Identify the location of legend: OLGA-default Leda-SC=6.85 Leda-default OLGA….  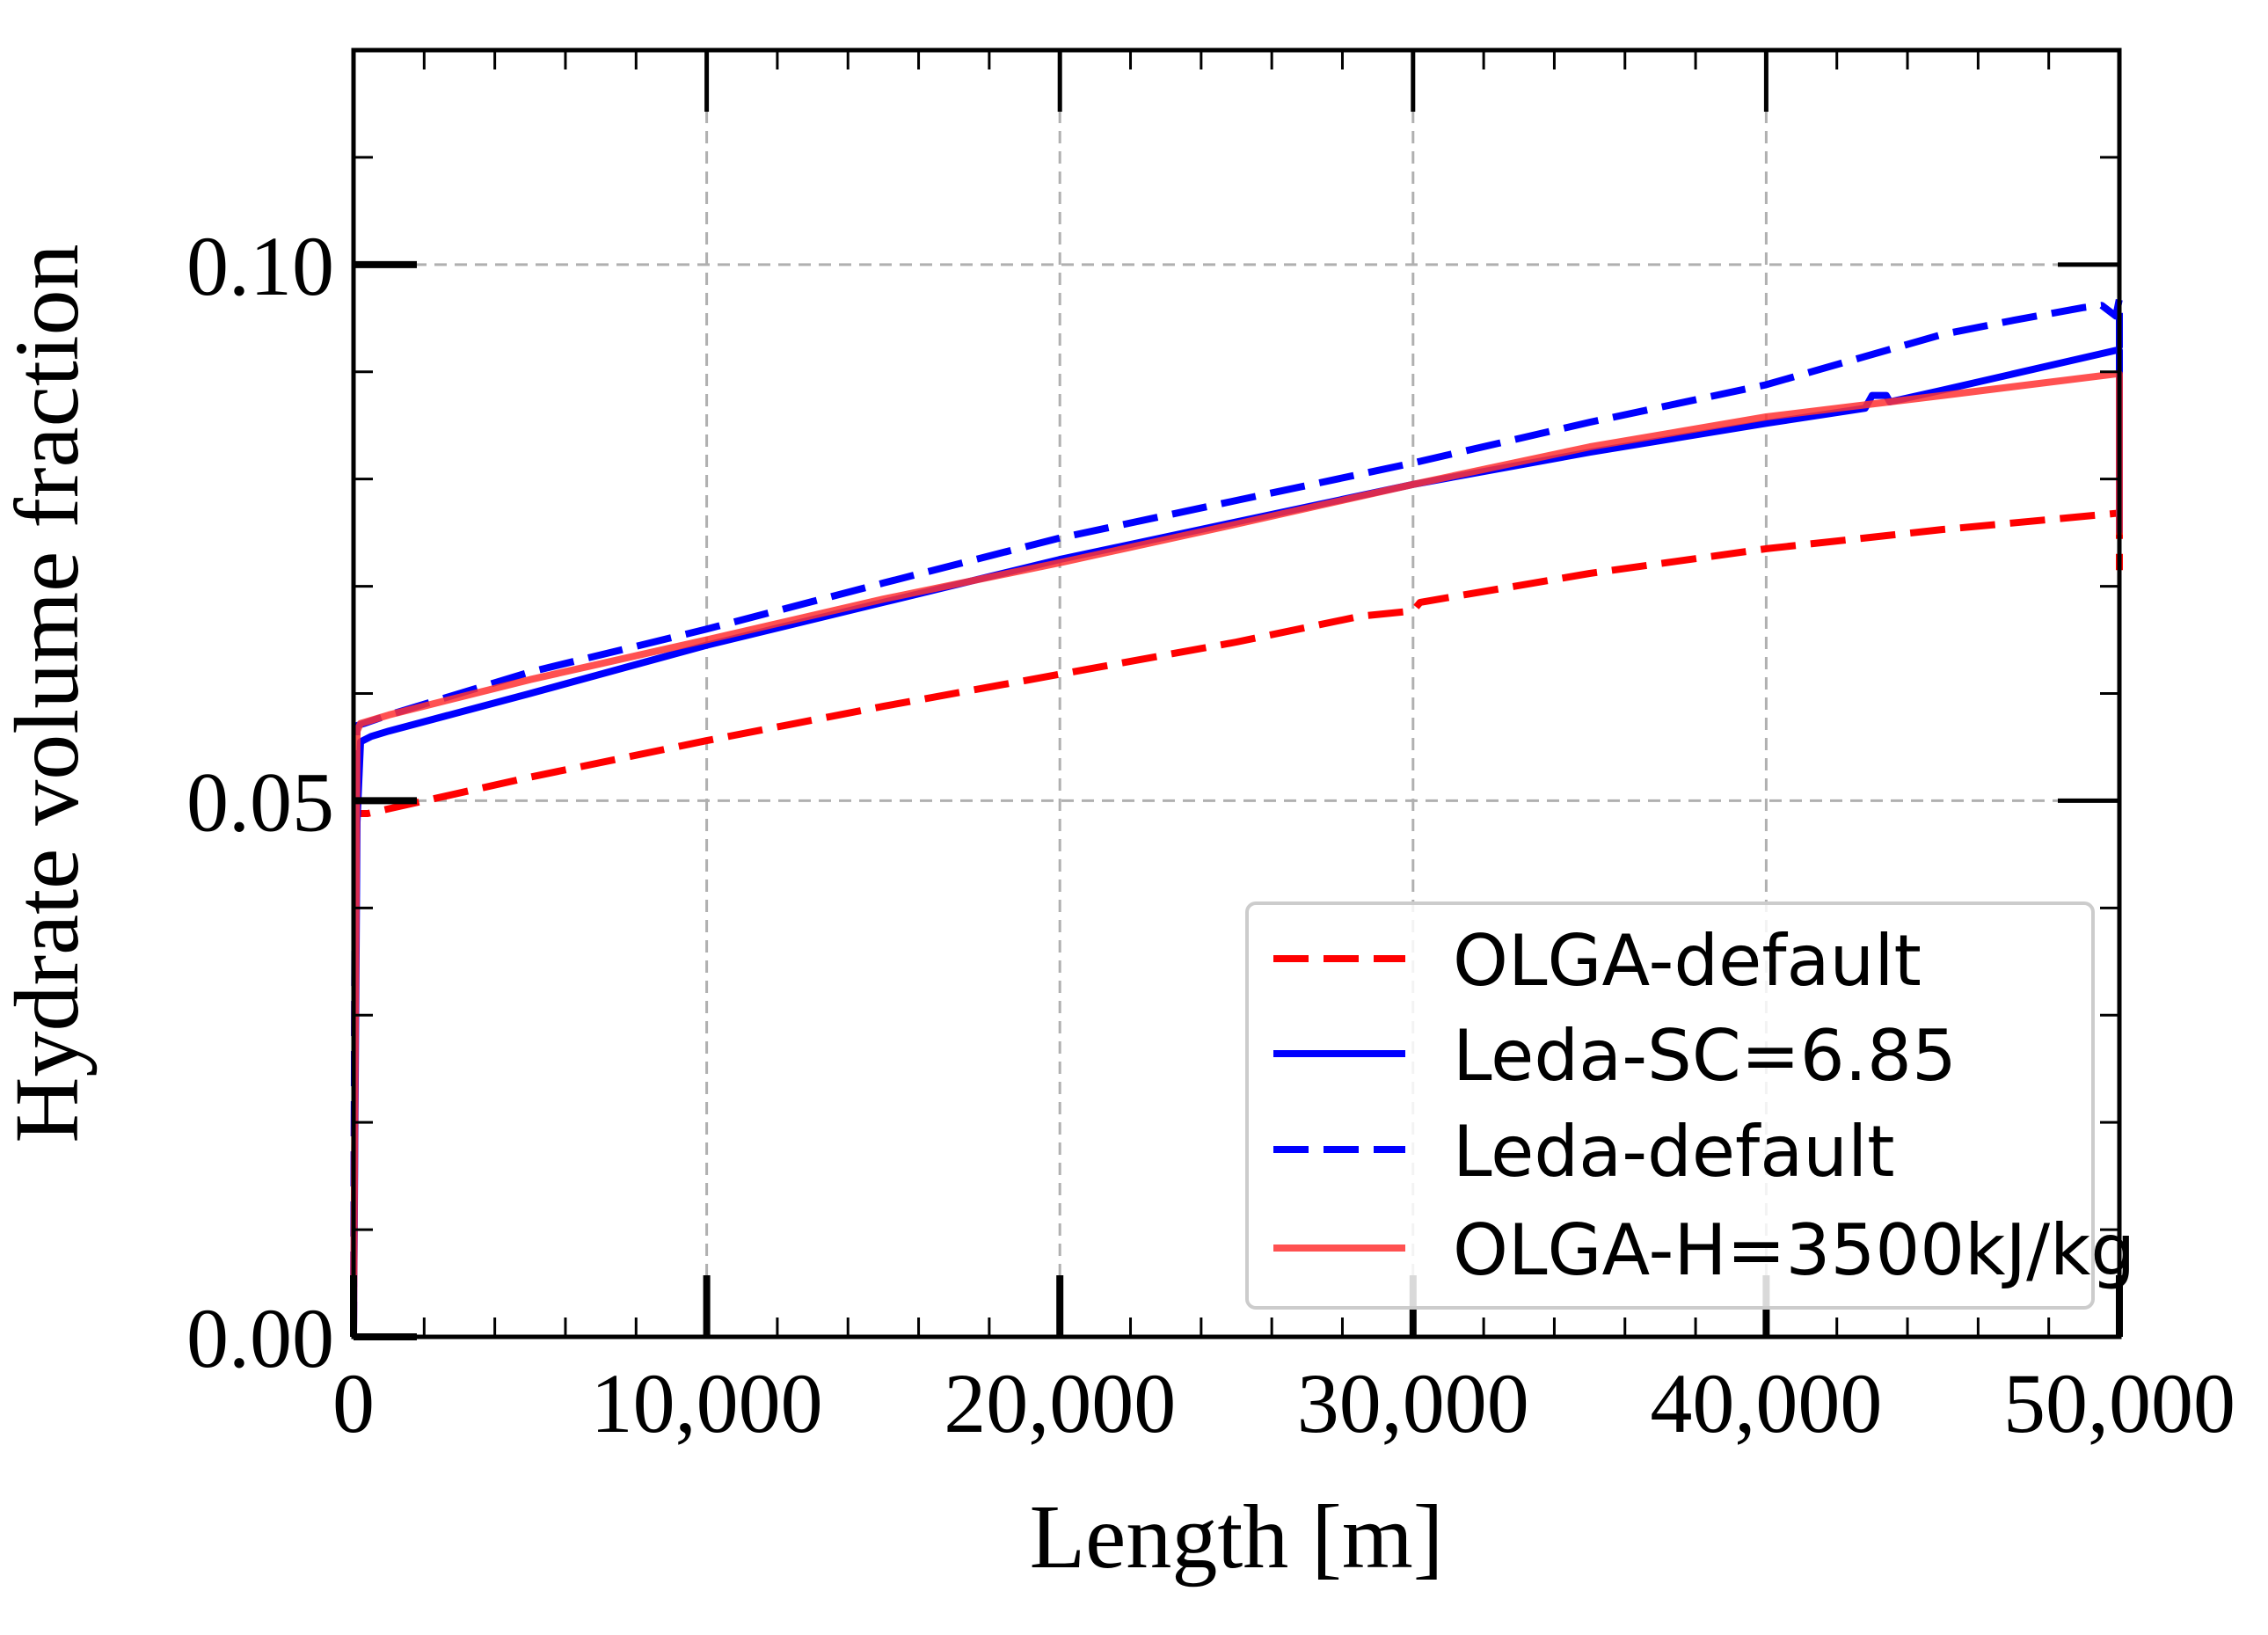
(1690, 1106).